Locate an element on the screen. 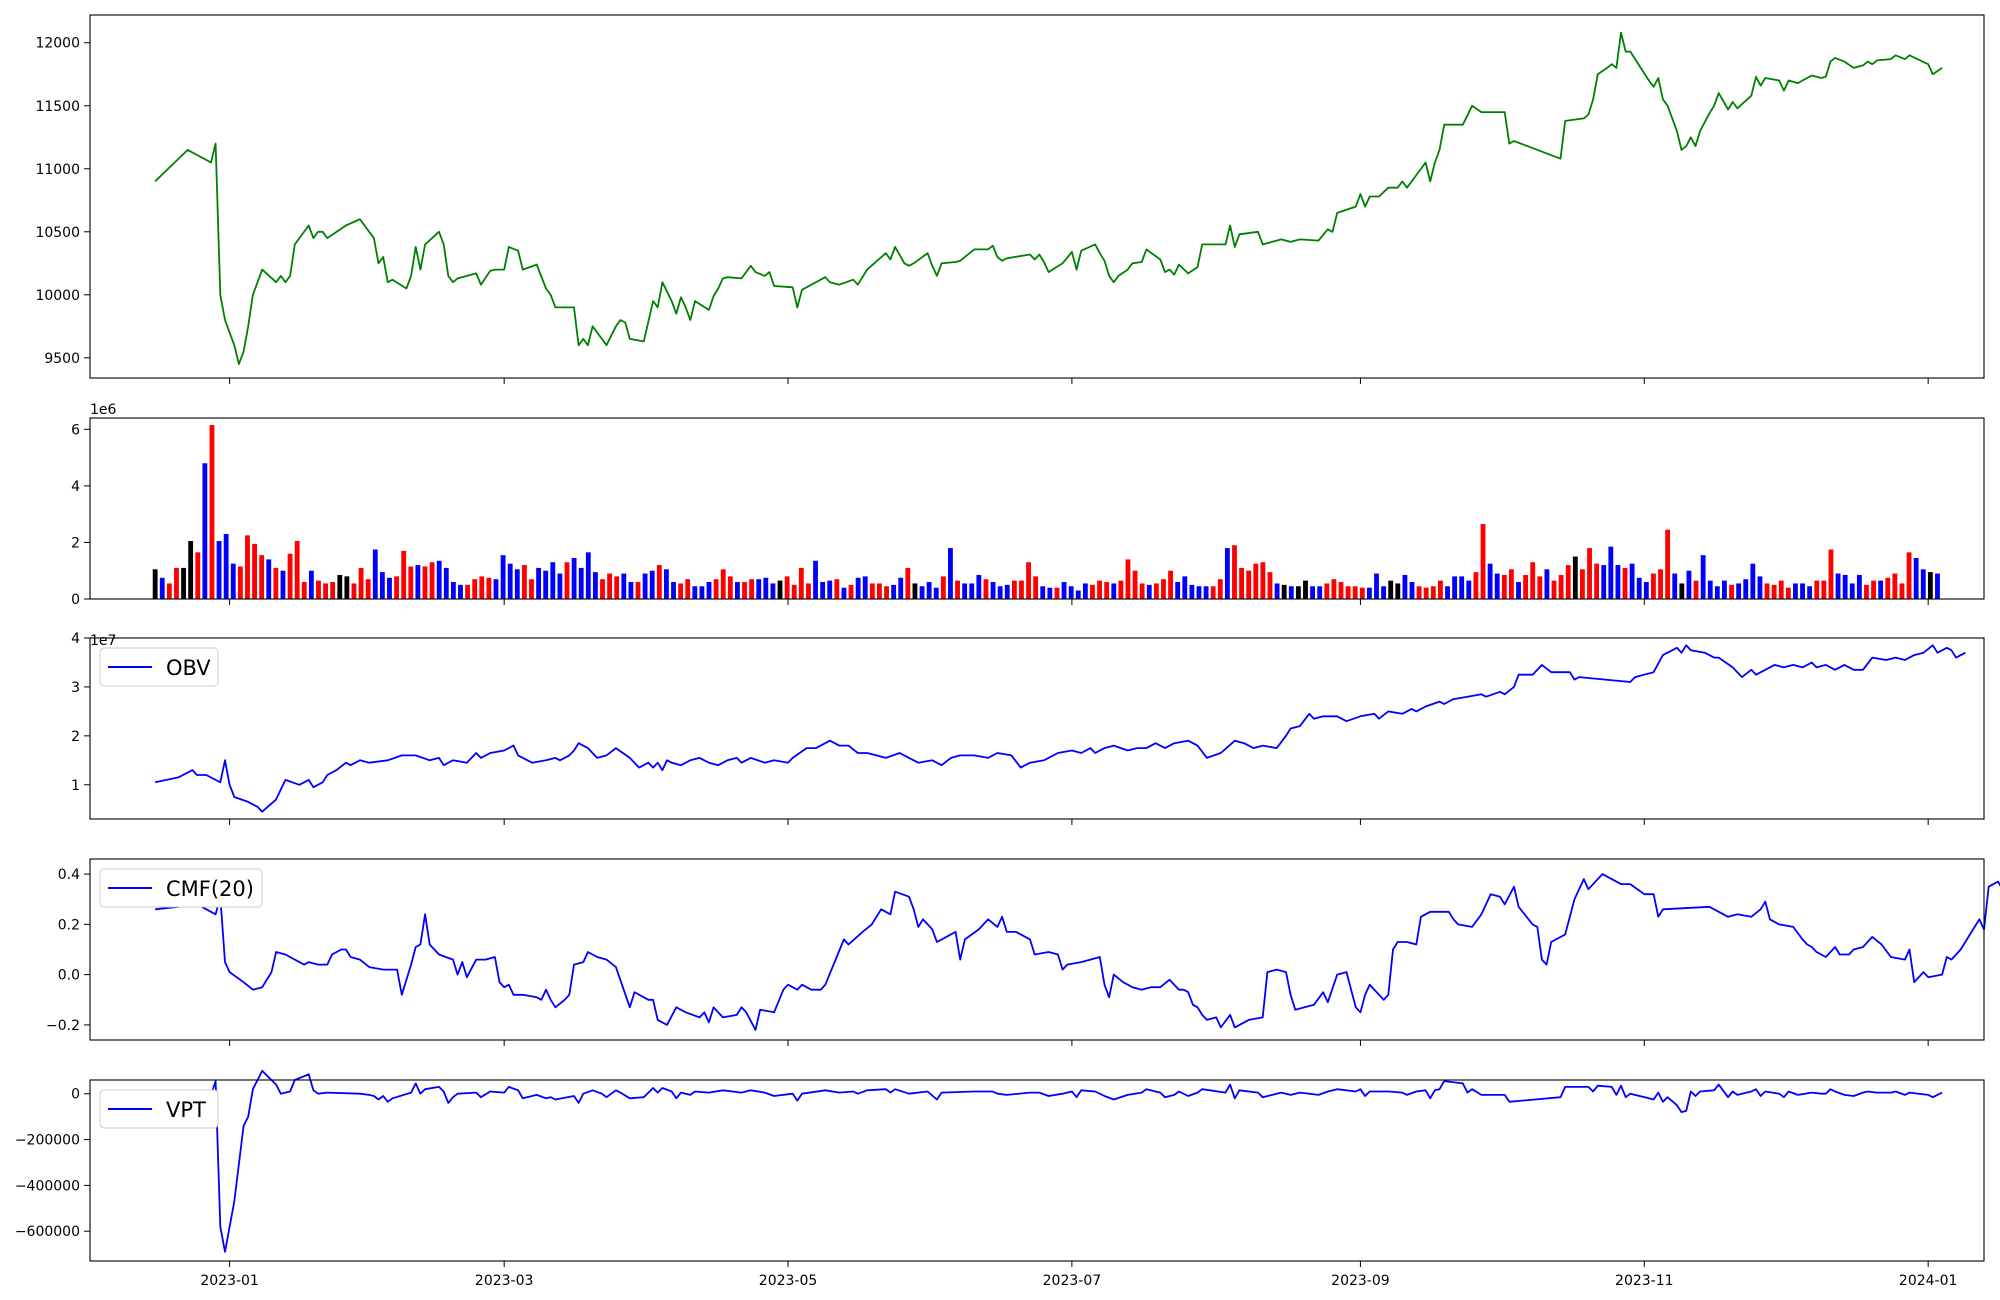  xtick-label: 2023-09 is located at coordinates (1360, 1281).